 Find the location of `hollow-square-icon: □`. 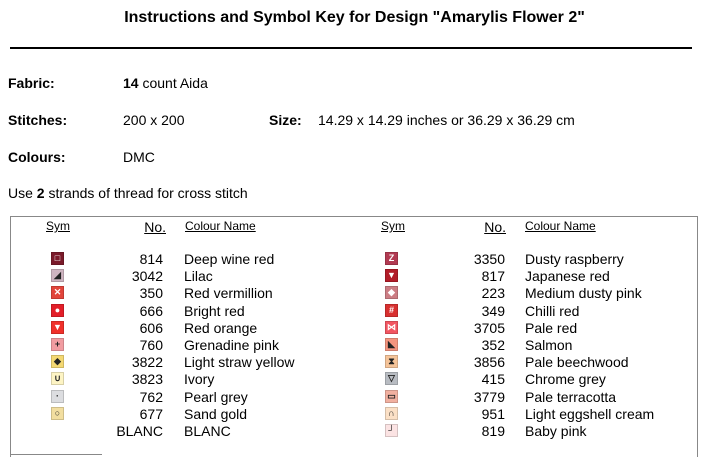

hollow-square-icon: □ is located at coordinates (57, 258).